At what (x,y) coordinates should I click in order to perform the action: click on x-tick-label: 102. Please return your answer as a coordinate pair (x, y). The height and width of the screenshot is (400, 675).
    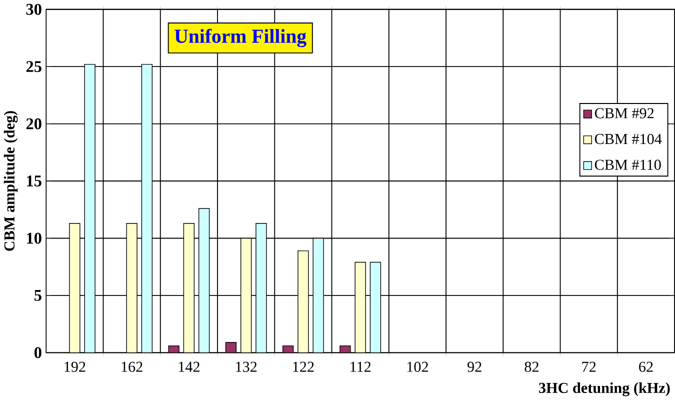
    Looking at the image, I should click on (417, 367).